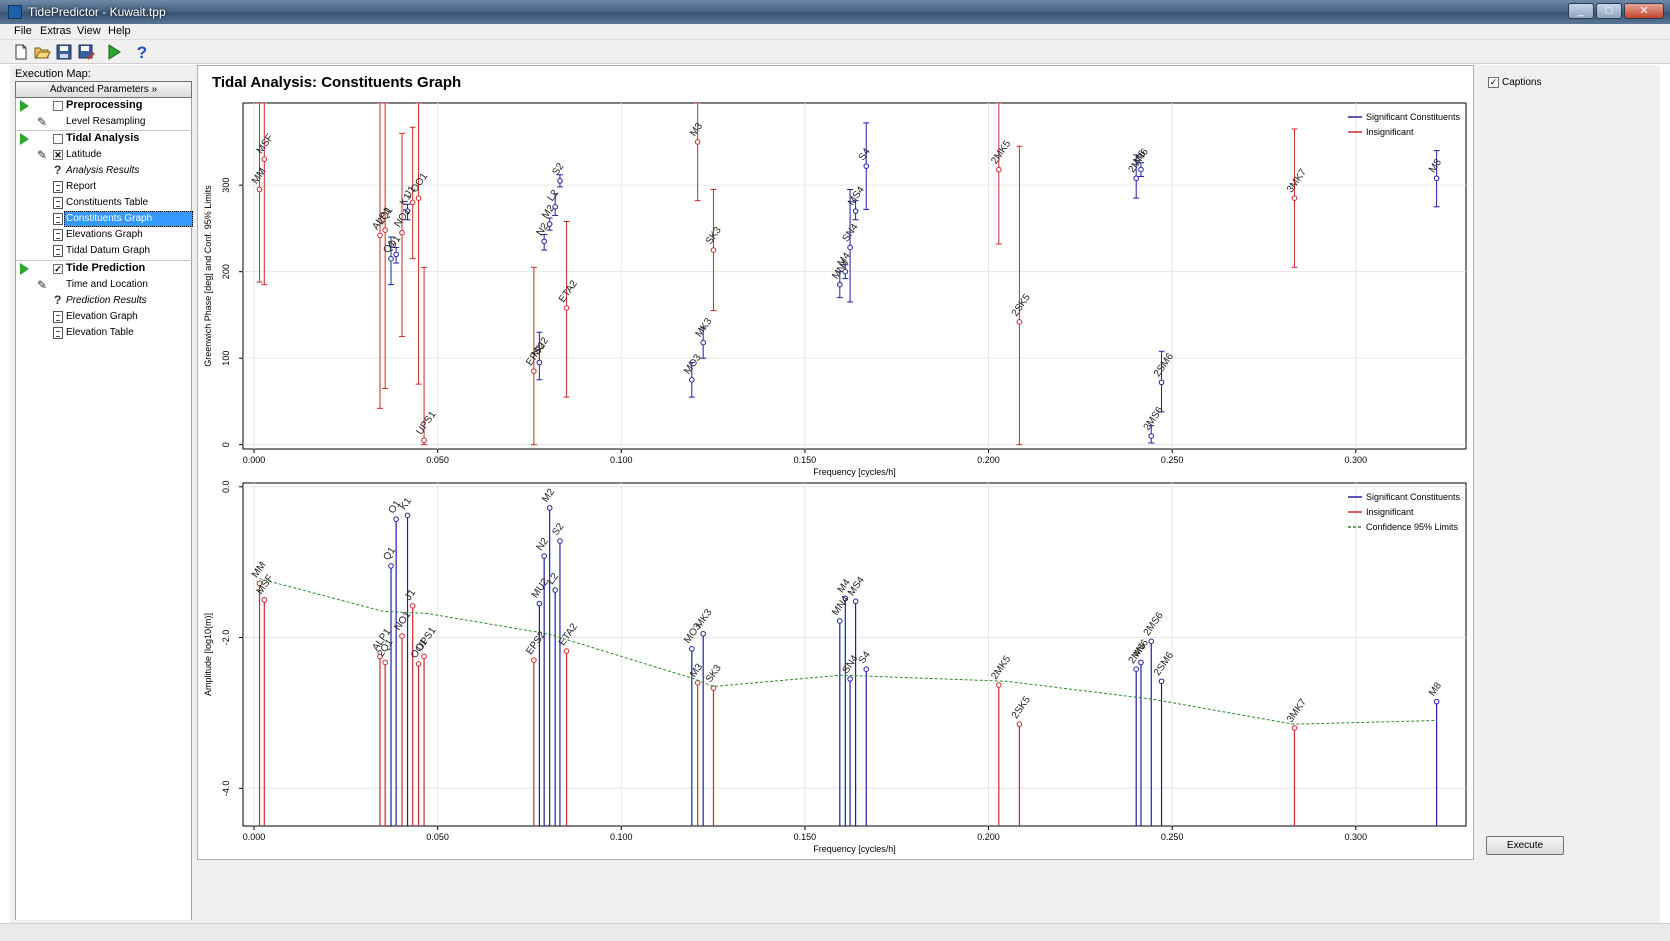 This screenshot has width=1670, height=941. What do you see at coordinates (103, 89) in the screenshot?
I see `advanced-parameters-button: Advanced Parameters »` at bounding box center [103, 89].